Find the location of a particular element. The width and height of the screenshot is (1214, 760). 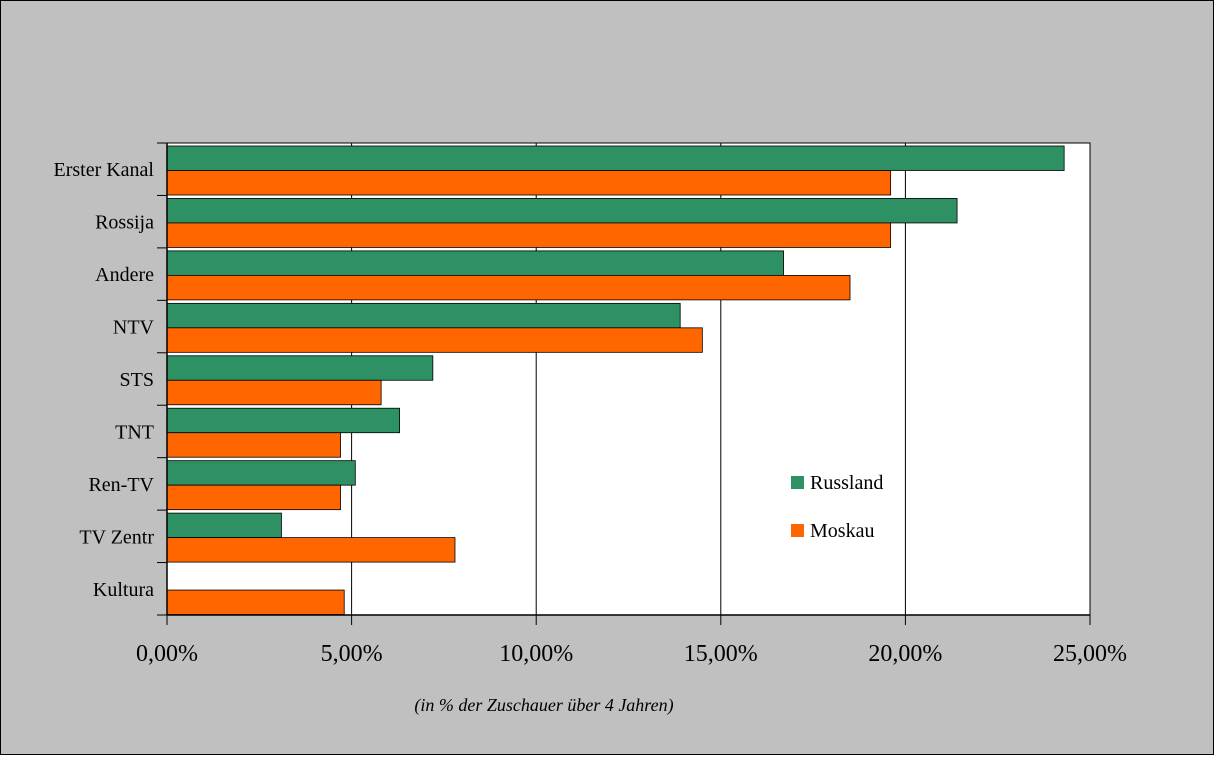

category-label-0: Erster Kanal is located at coordinates (103, 170).